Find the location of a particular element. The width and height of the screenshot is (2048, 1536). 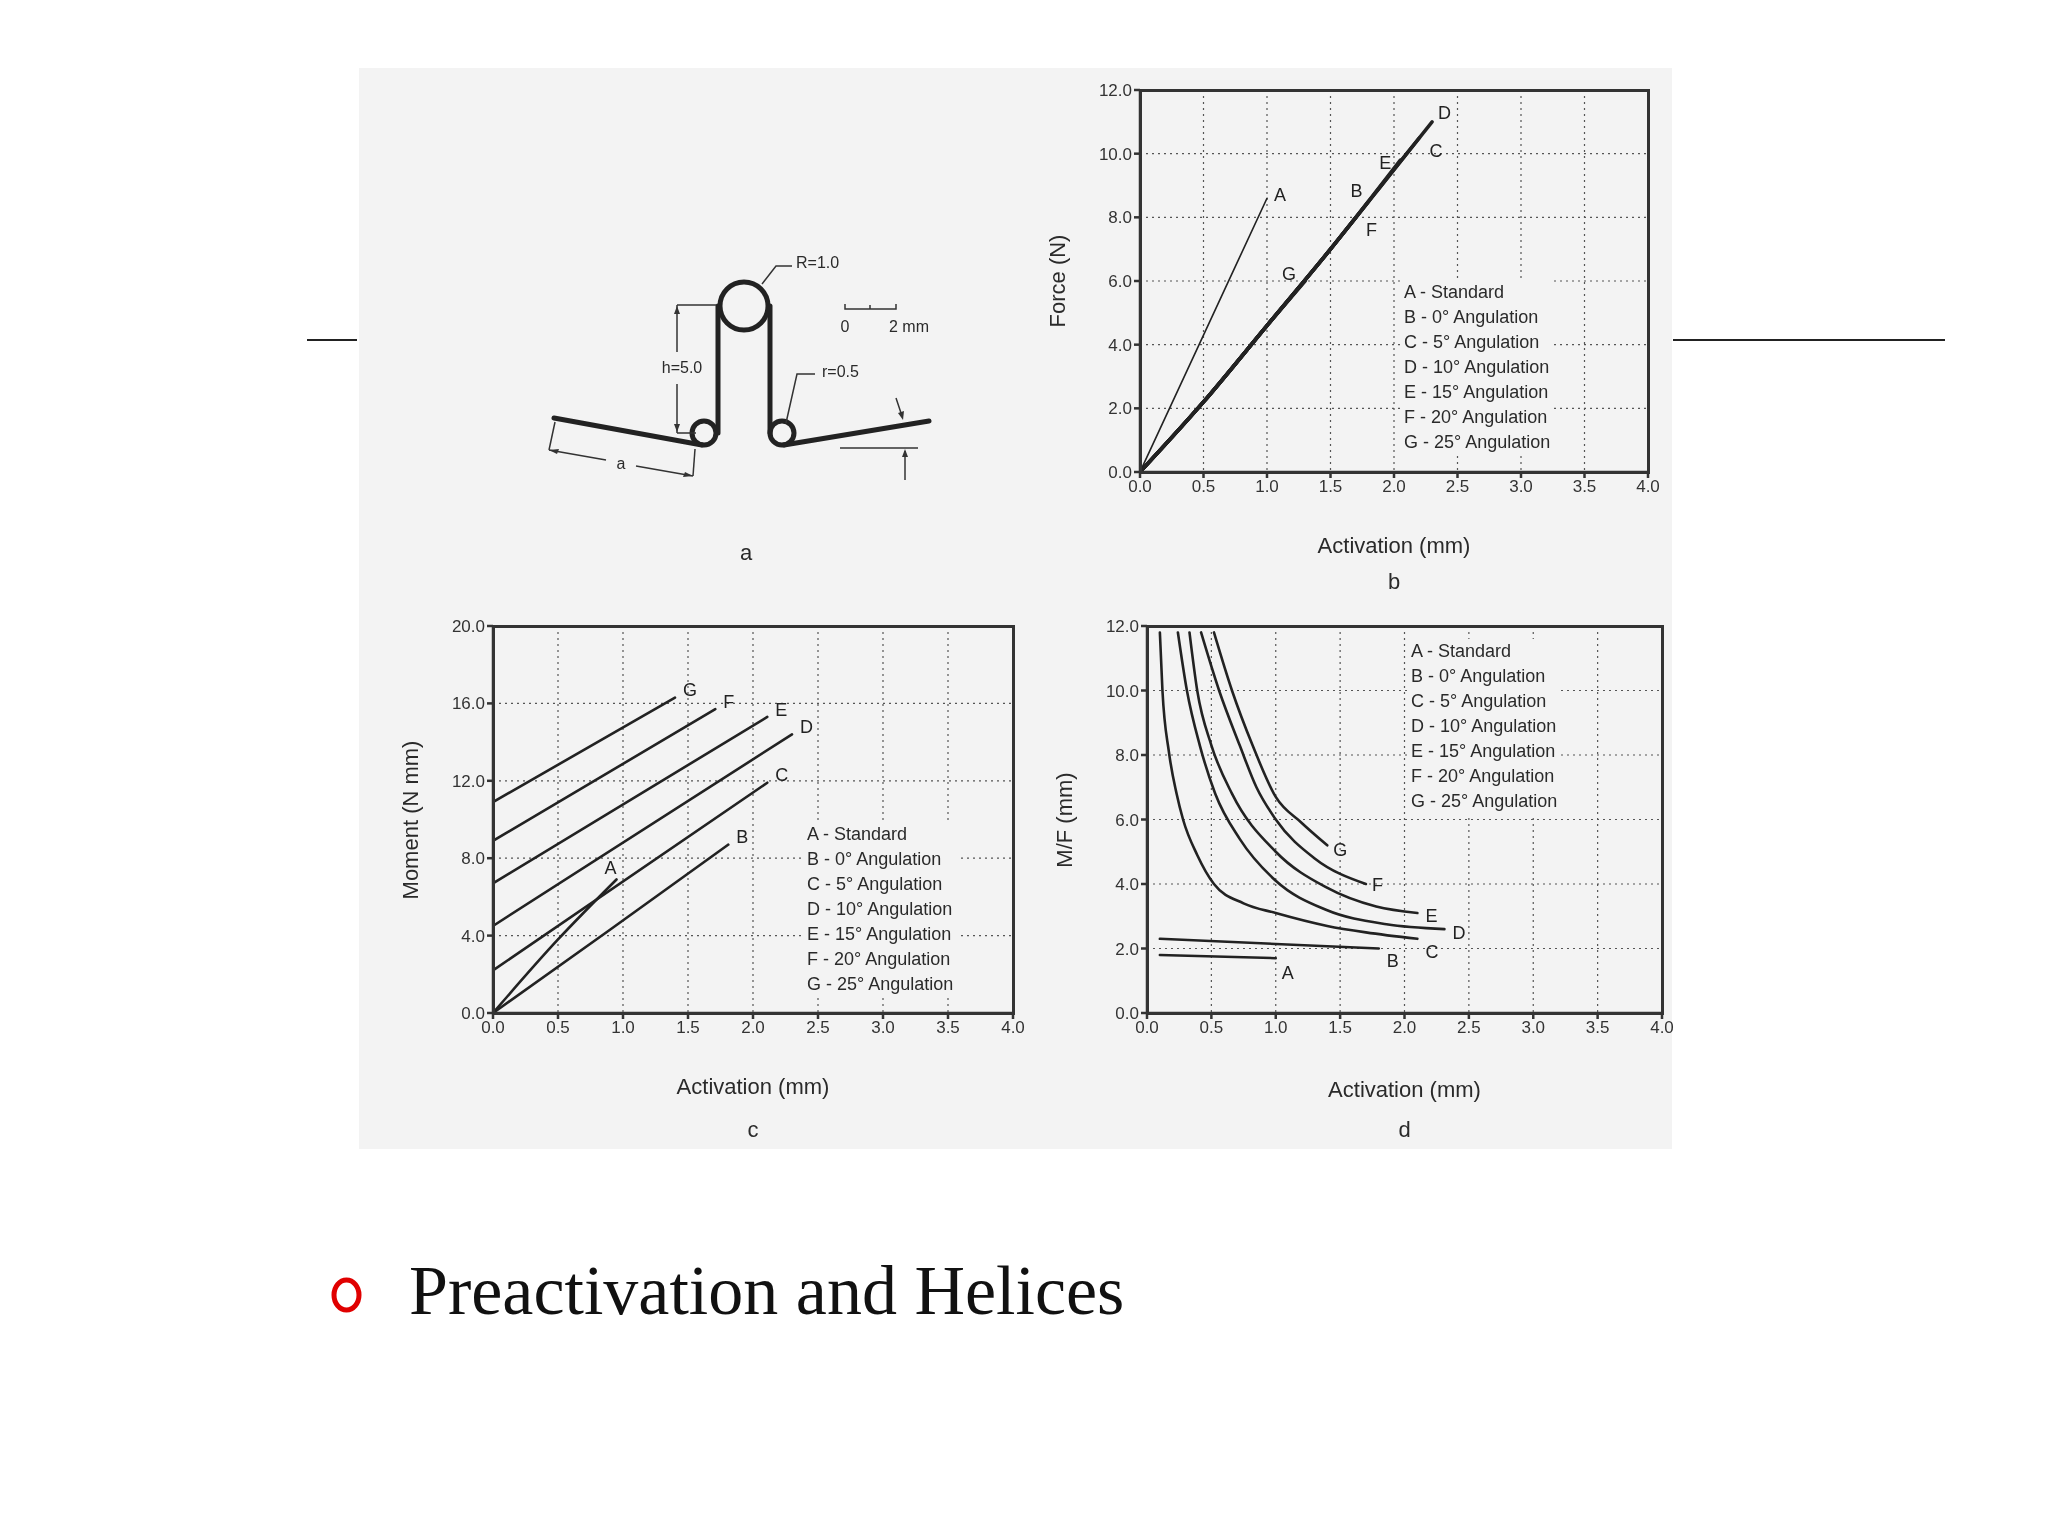

text: R=1.0 is located at coordinates (818, 263).